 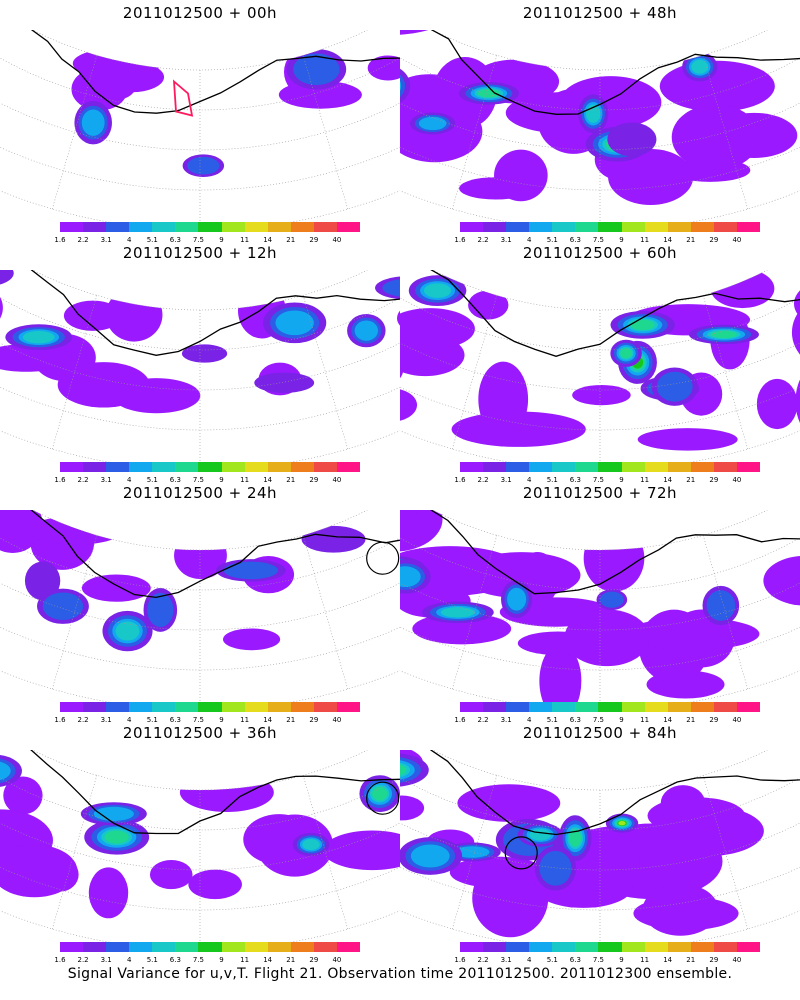 What do you see at coordinates (600, 493) in the screenshot?
I see `panel-title: 2011012500 + 72h` at bounding box center [600, 493].